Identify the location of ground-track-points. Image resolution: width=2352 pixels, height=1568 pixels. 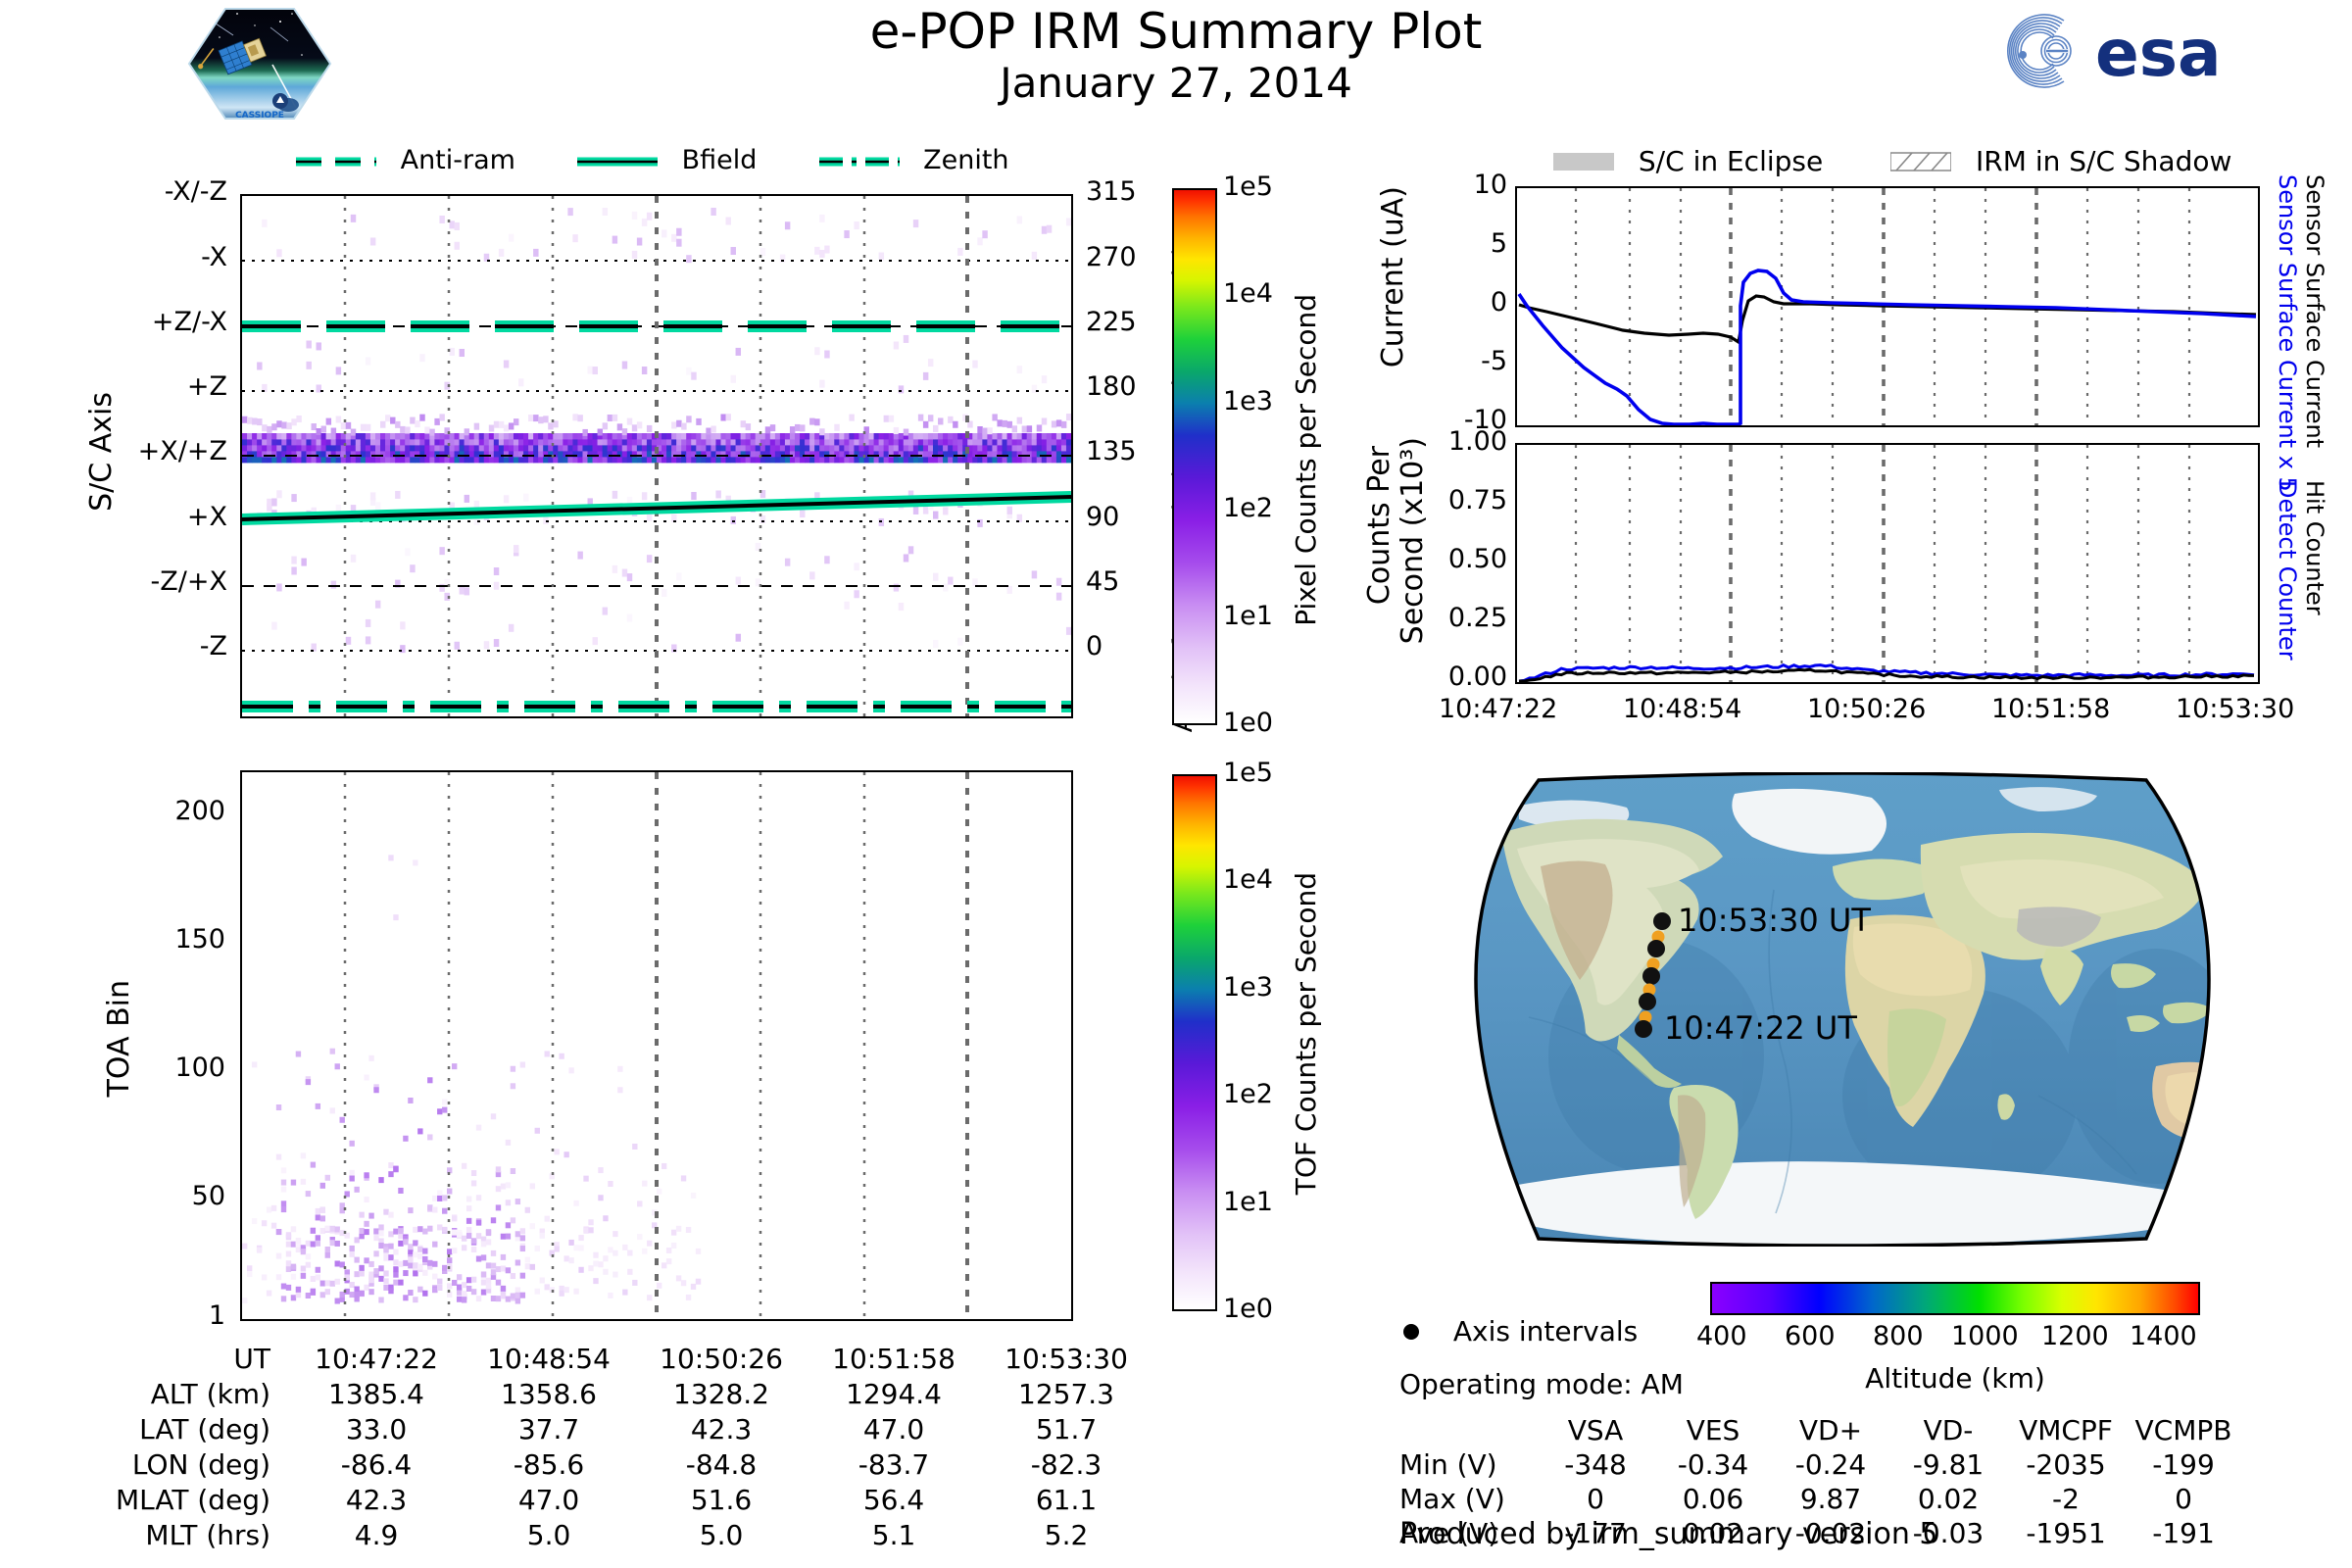
(1653, 975).